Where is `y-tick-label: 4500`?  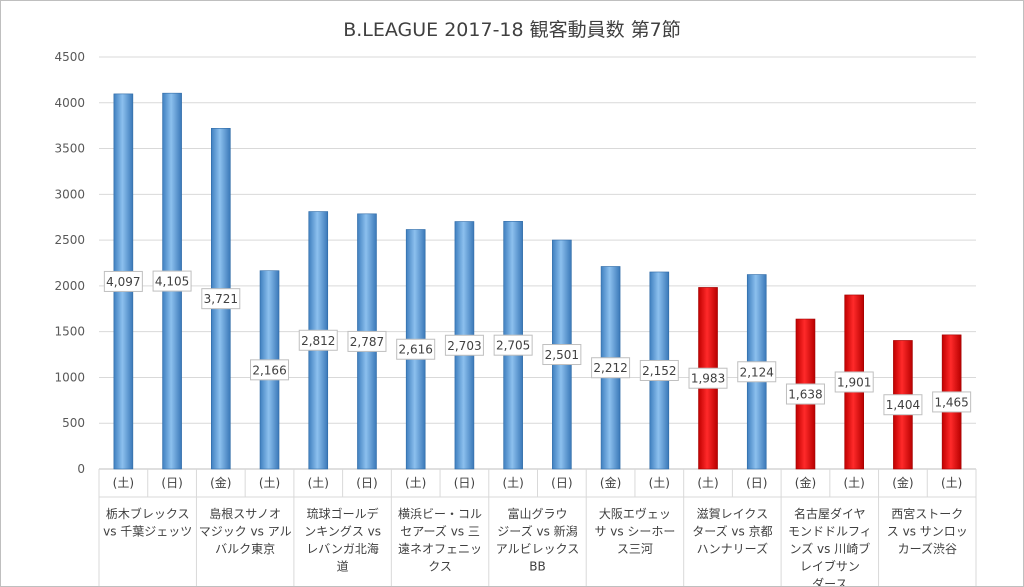 y-tick-label: 4500 is located at coordinates (69, 57).